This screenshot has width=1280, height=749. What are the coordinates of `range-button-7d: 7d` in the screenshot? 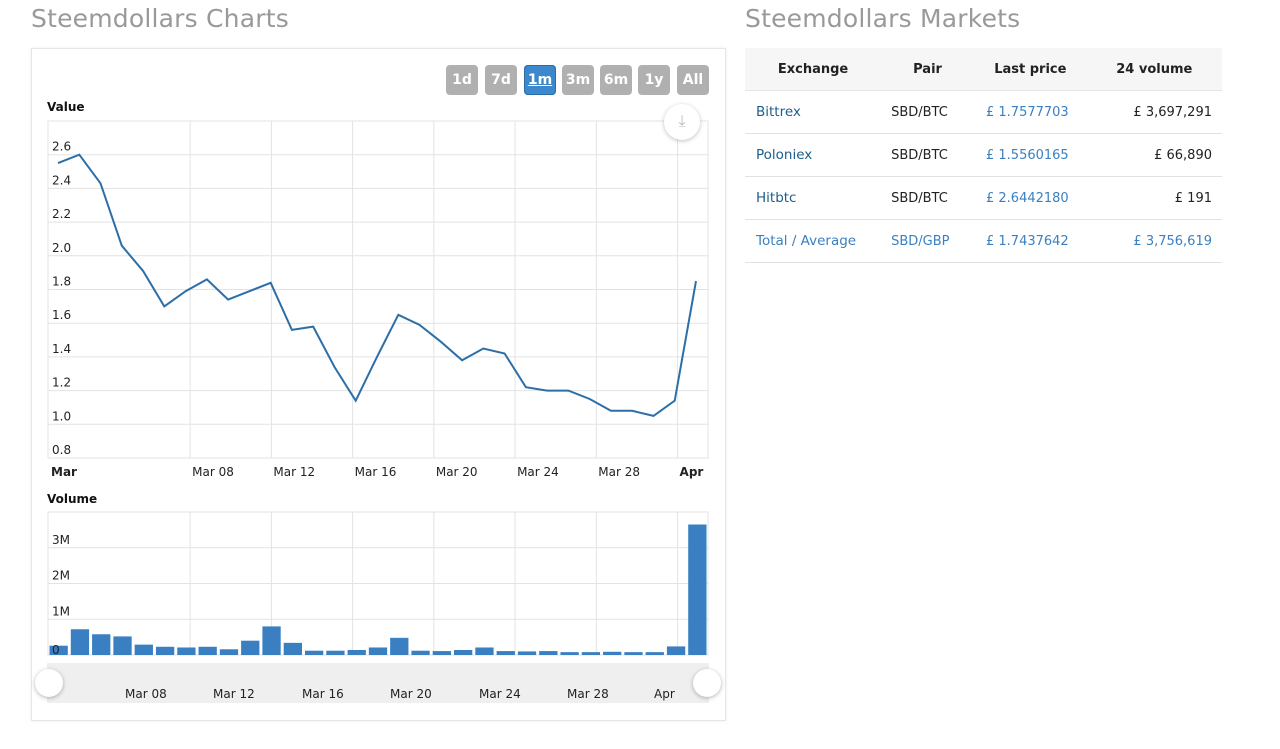 It's located at (501, 80).